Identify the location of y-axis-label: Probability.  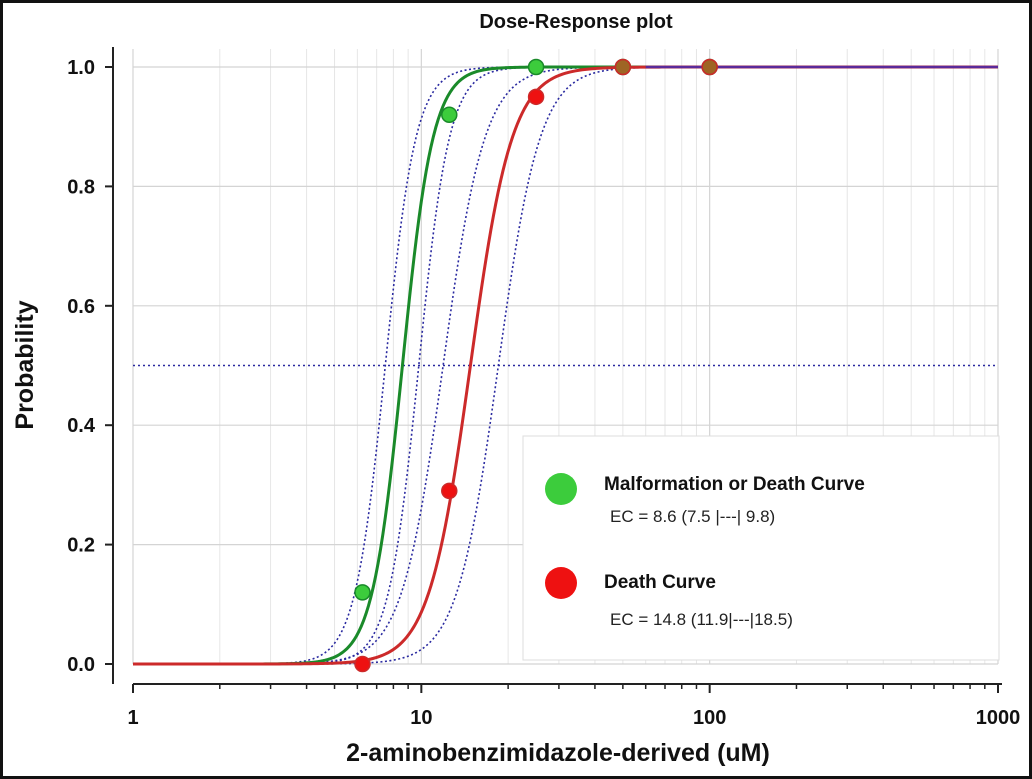
(25, 364).